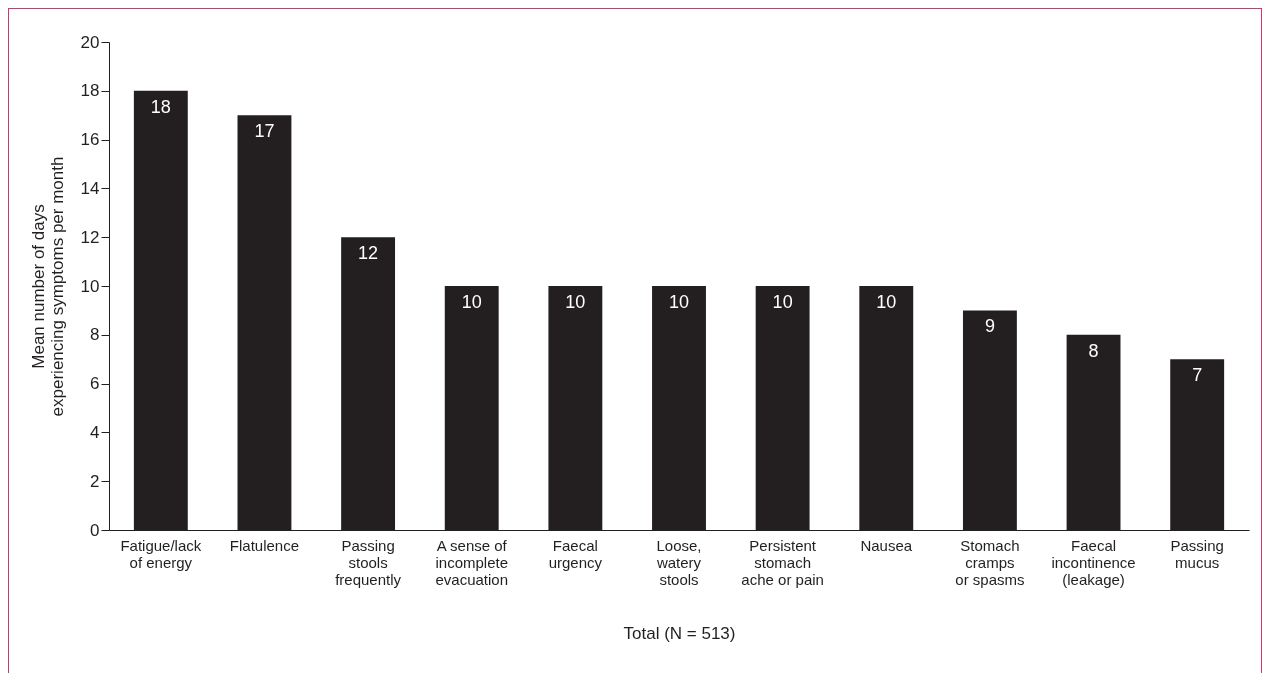 The height and width of the screenshot is (673, 1268). What do you see at coordinates (95, 335) in the screenshot?
I see `y-tick-label: 8` at bounding box center [95, 335].